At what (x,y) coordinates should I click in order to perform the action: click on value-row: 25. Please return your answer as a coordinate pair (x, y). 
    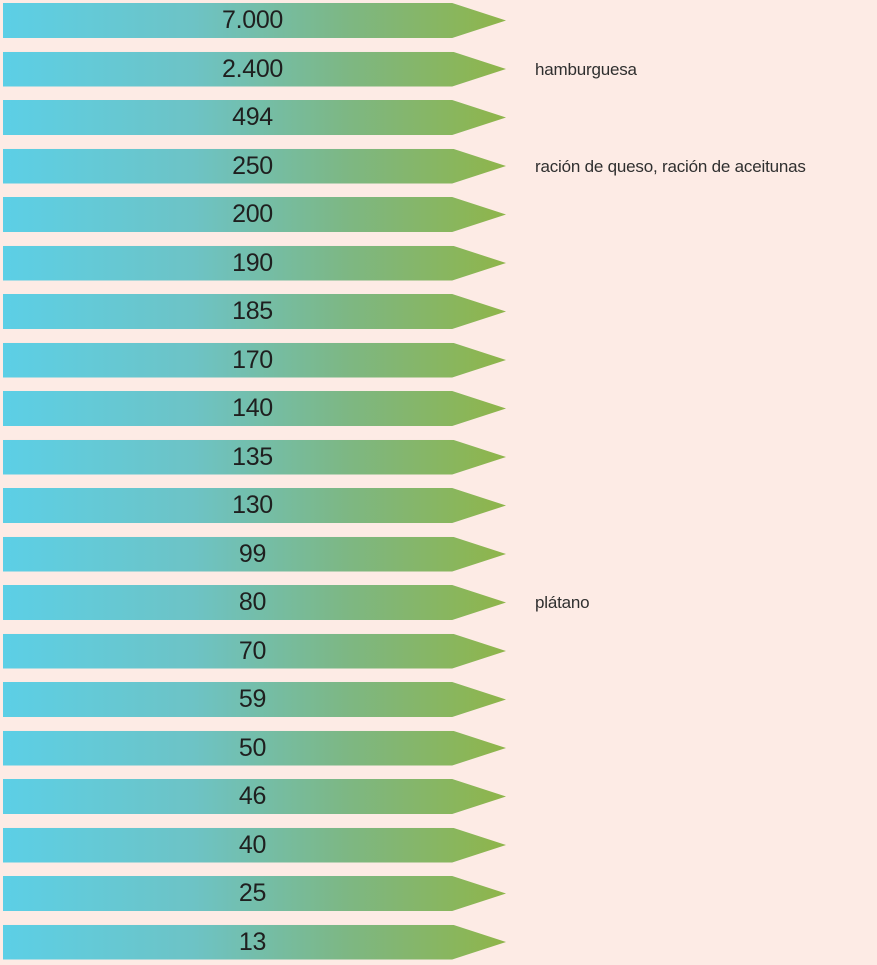
    Looking at the image, I should click on (438, 893).